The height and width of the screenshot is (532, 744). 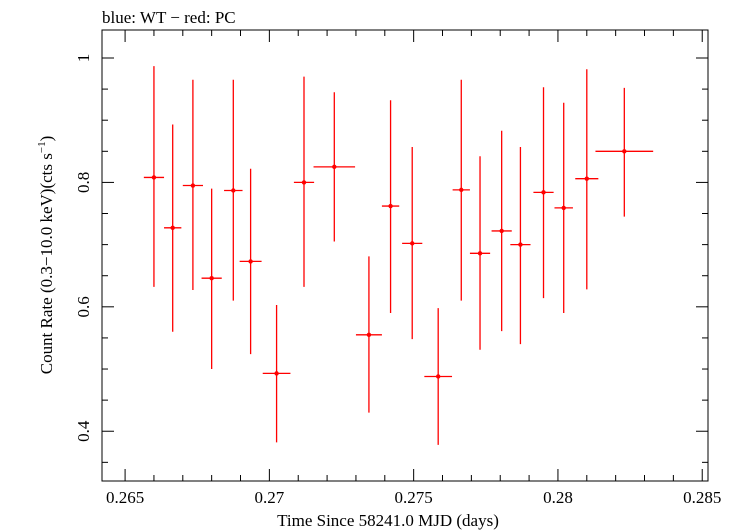 What do you see at coordinates (169, 17) in the screenshot?
I see `chart-title: blue: WT − red: PC` at bounding box center [169, 17].